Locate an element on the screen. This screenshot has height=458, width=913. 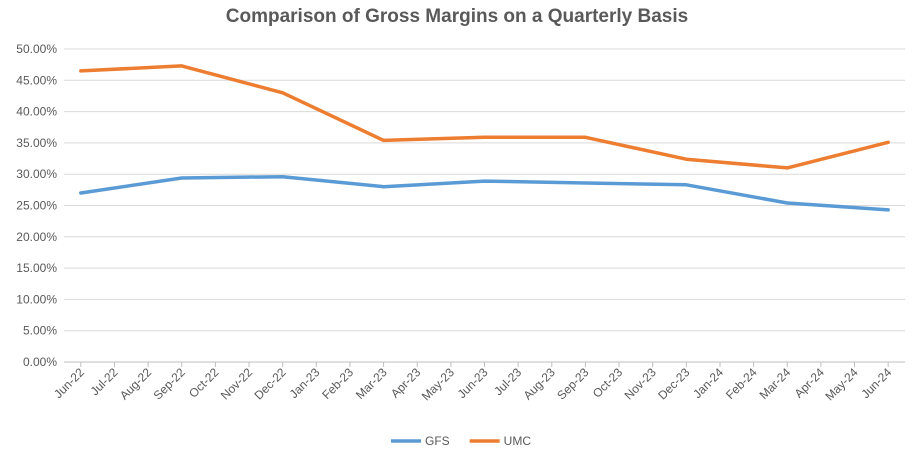
y-tick-label: 10.00% is located at coordinates (36, 299).